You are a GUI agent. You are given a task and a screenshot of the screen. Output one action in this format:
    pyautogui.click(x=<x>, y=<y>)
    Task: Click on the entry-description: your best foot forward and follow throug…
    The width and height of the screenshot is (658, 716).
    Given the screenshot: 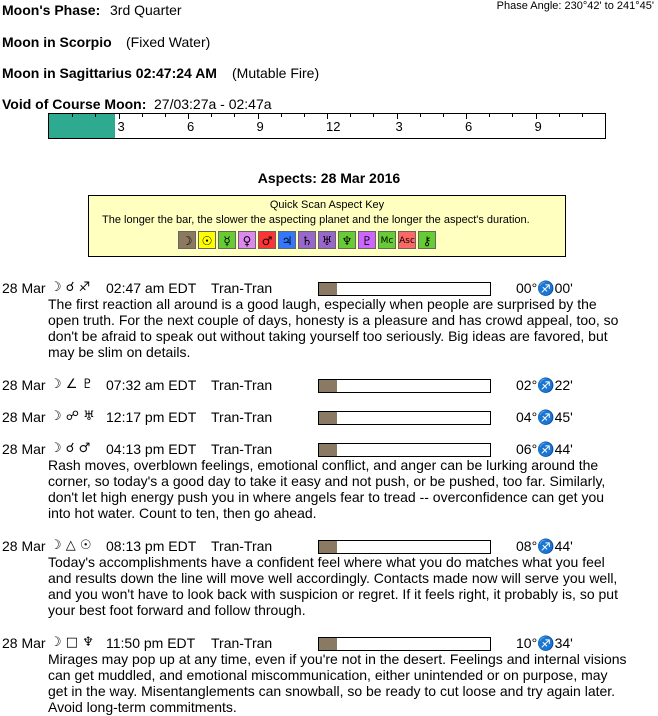 What is the action you would take?
    pyautogui.click(x=177, y=610)
    